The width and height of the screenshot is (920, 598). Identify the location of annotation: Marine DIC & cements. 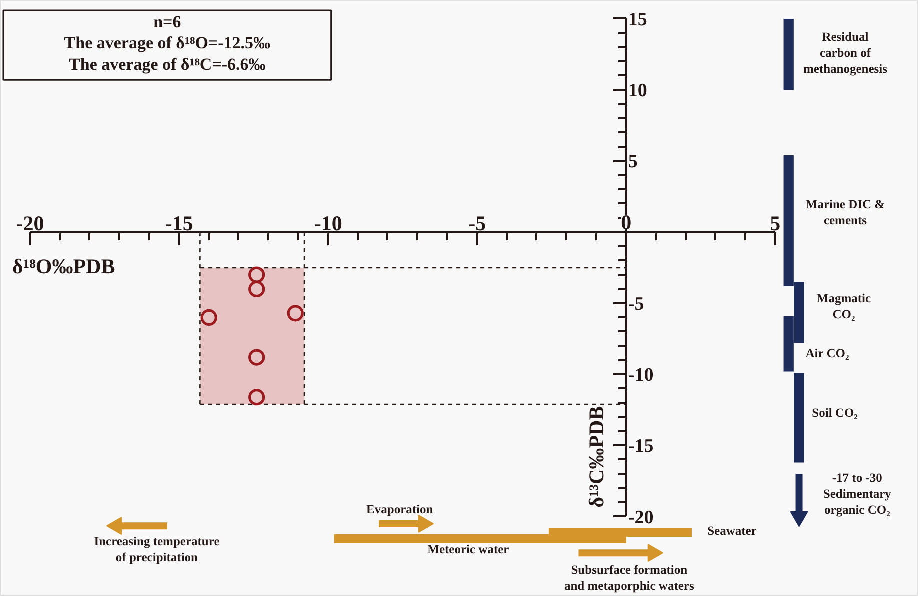
(846, 212).